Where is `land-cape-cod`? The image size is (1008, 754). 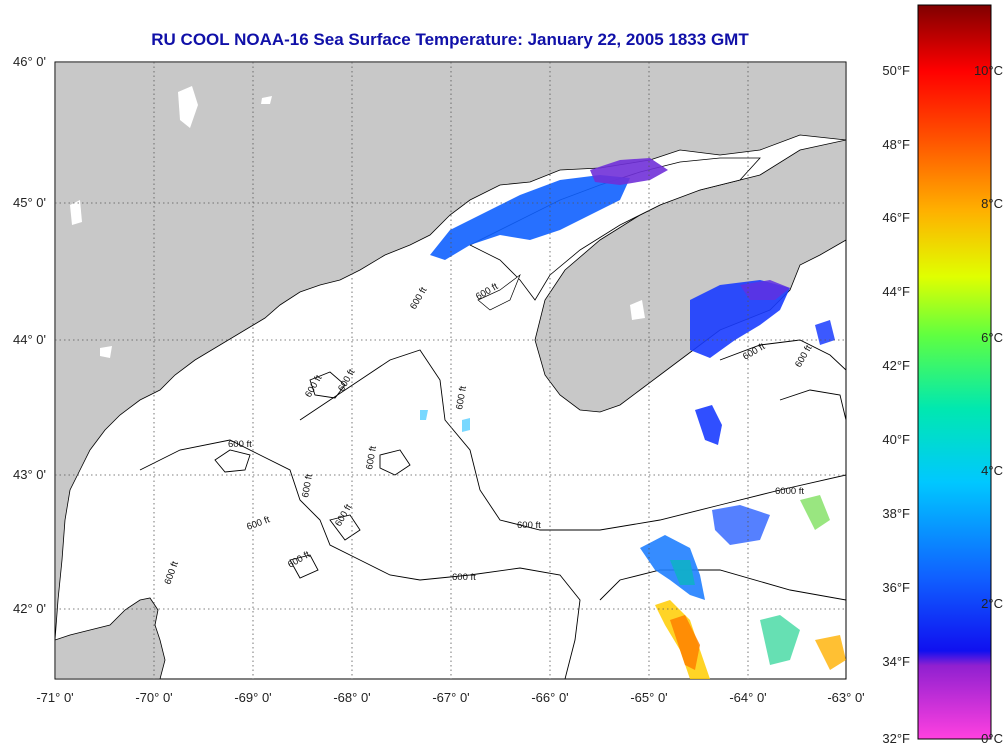
land-cape-cod is located at coordinates (110, 638).